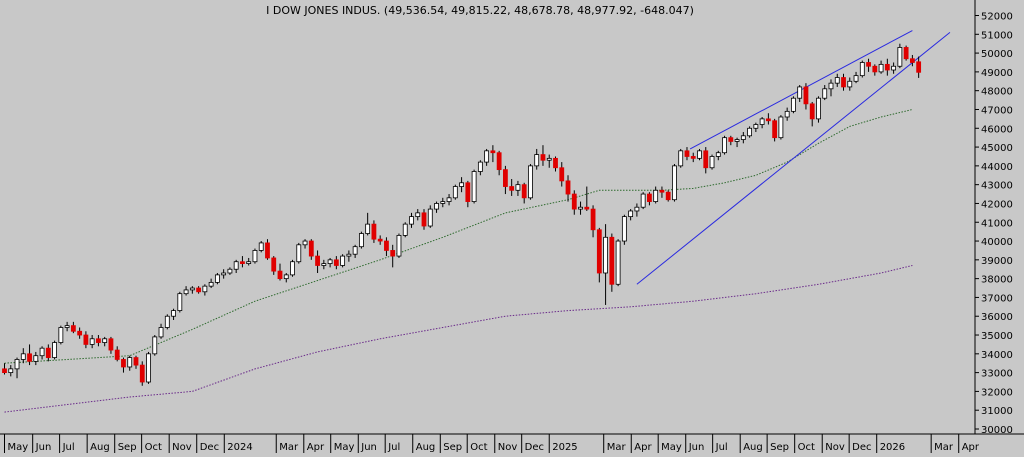  Describe the element at coordinates (368, 447) in the screenshot. I see `x-tick-label: Jun` at that location.